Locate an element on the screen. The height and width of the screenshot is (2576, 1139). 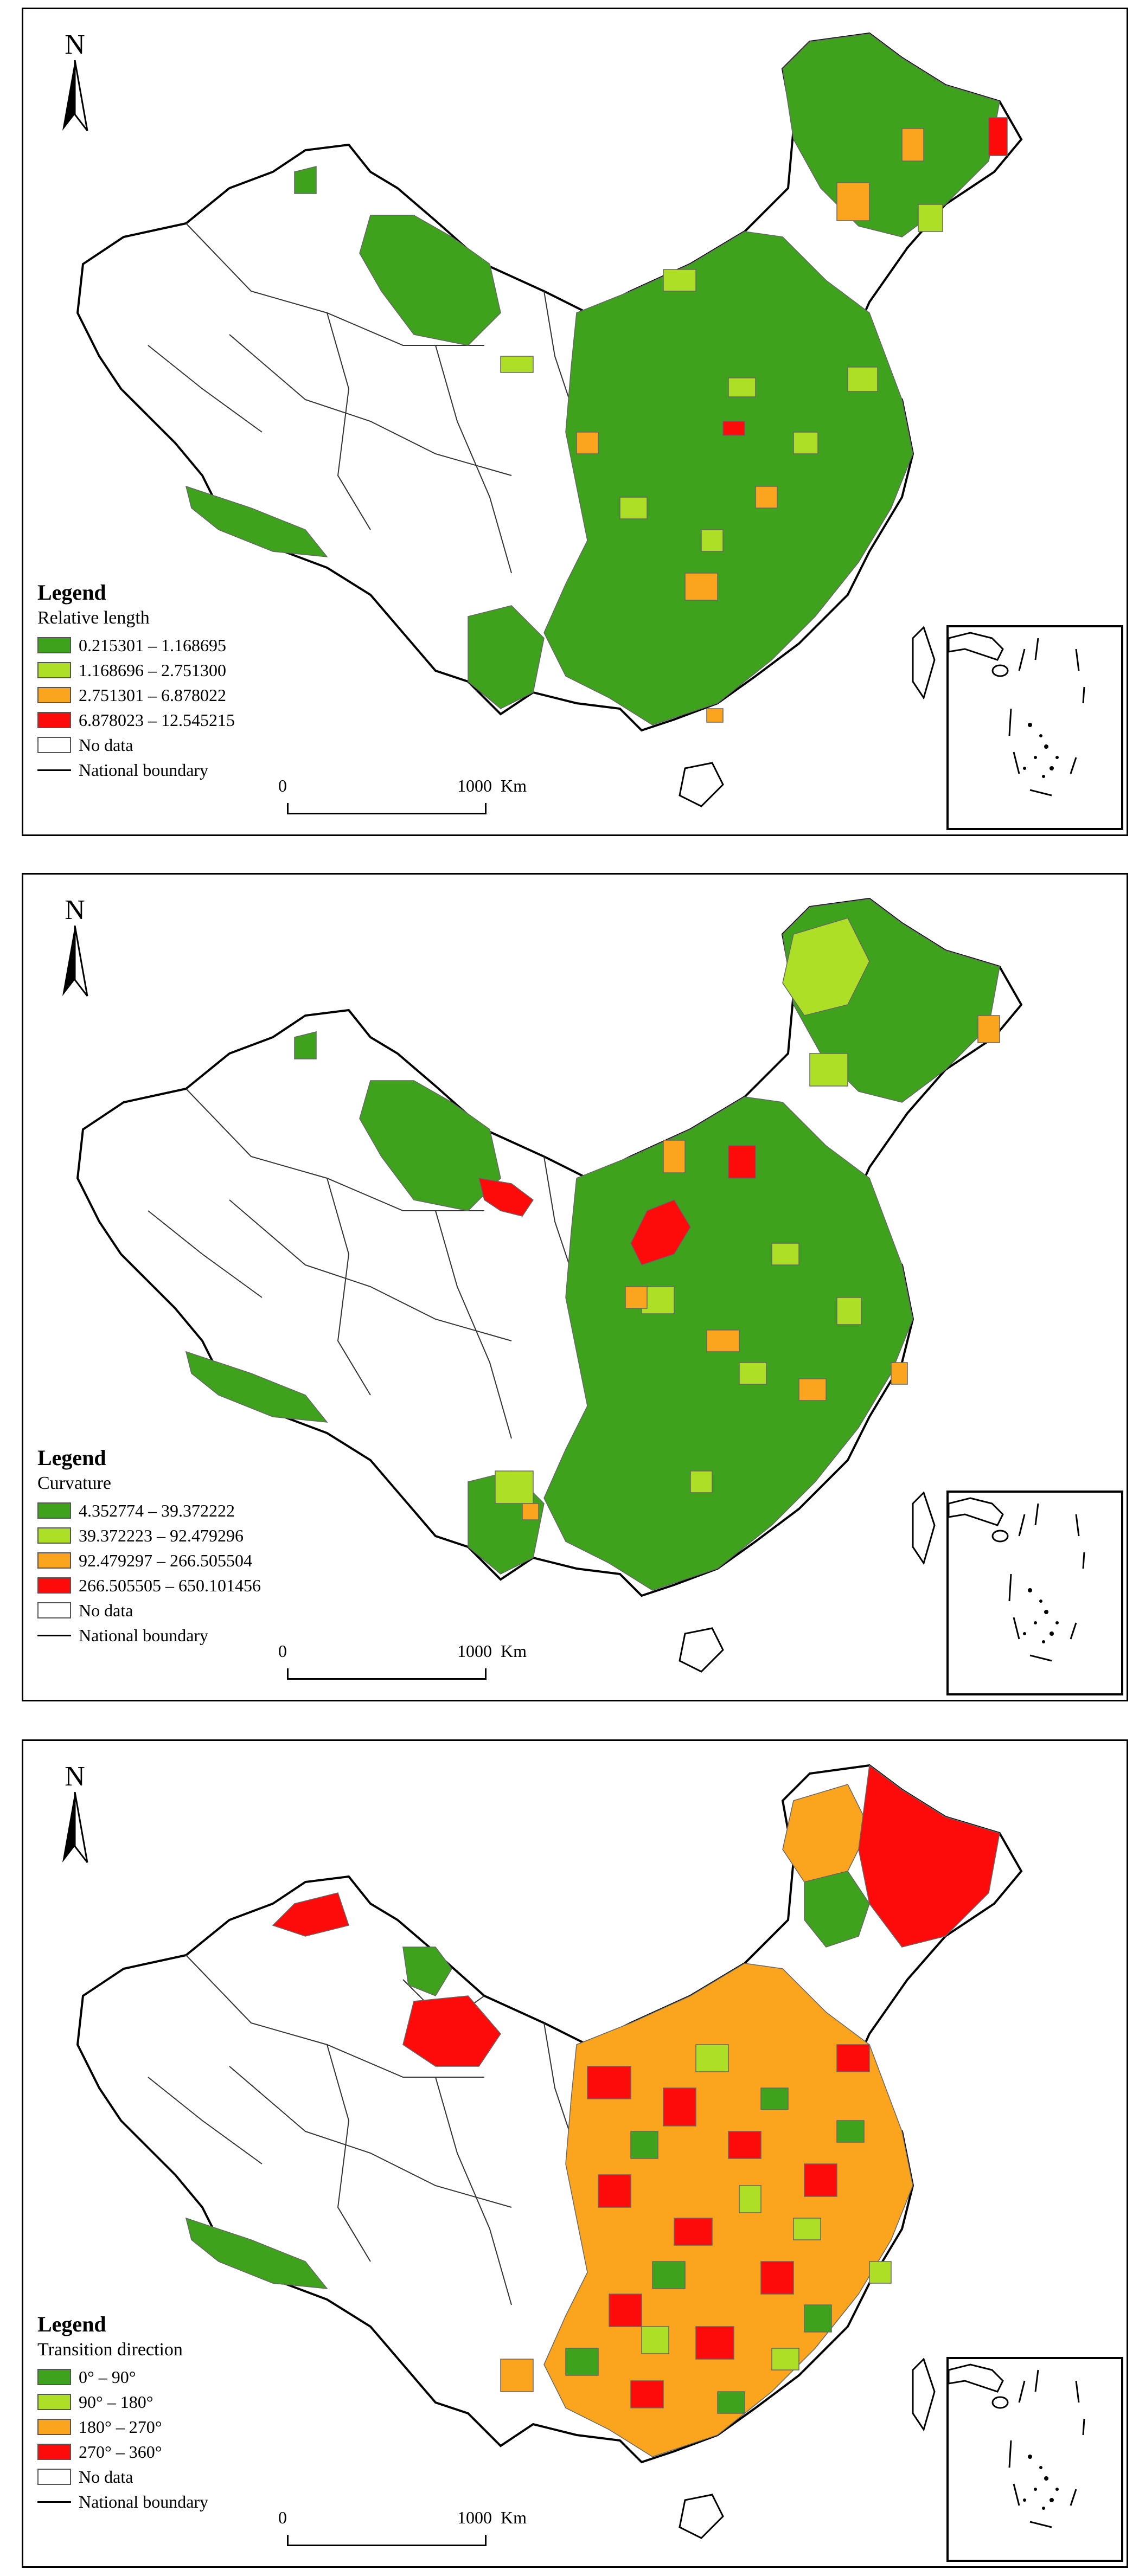
legend-item: 92.479297 – 266.505504 is located at coordinates (178, 1560).